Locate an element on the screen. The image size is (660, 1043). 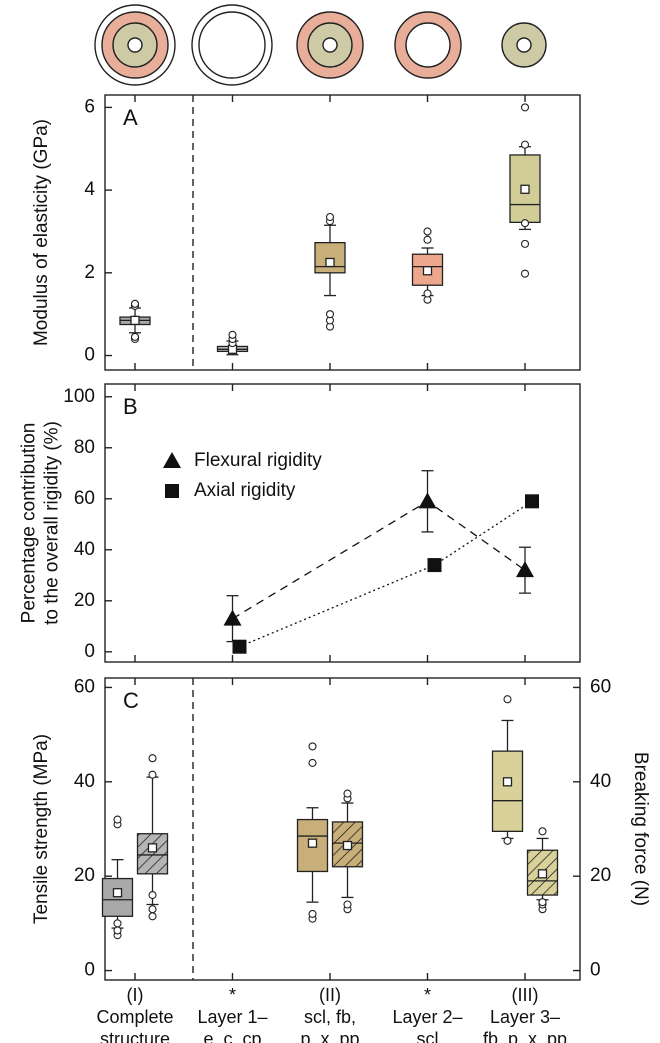
cross-section-icons is located at coordinates (320, 45).